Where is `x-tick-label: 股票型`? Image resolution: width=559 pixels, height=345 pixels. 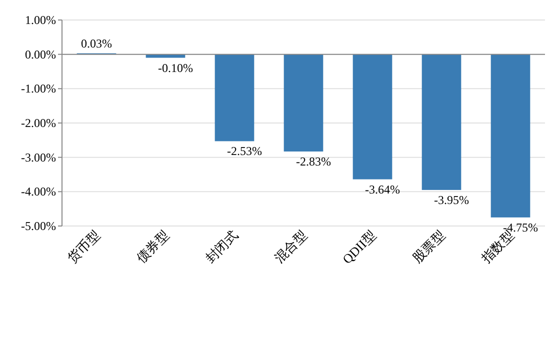 x-tick-label: 股票型 is located at coordinates (428, 247).